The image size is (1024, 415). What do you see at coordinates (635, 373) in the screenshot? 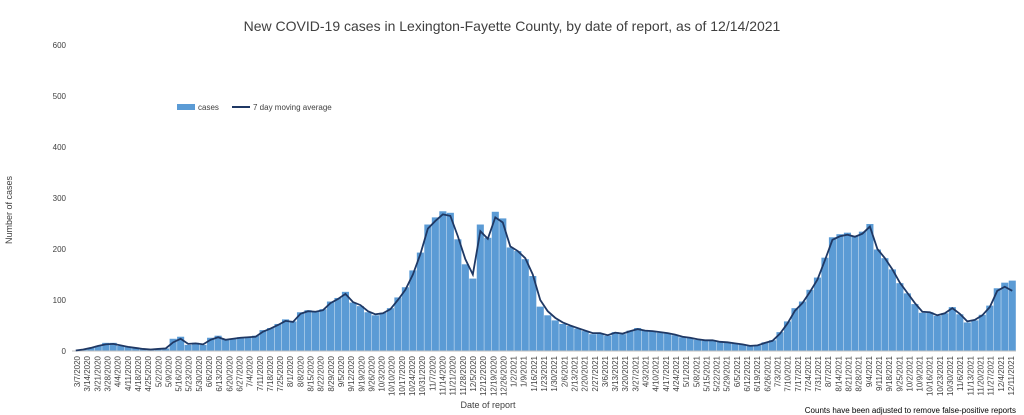
I see `x-tick-label: 3/27/2021` at bounding box center [635, 373].